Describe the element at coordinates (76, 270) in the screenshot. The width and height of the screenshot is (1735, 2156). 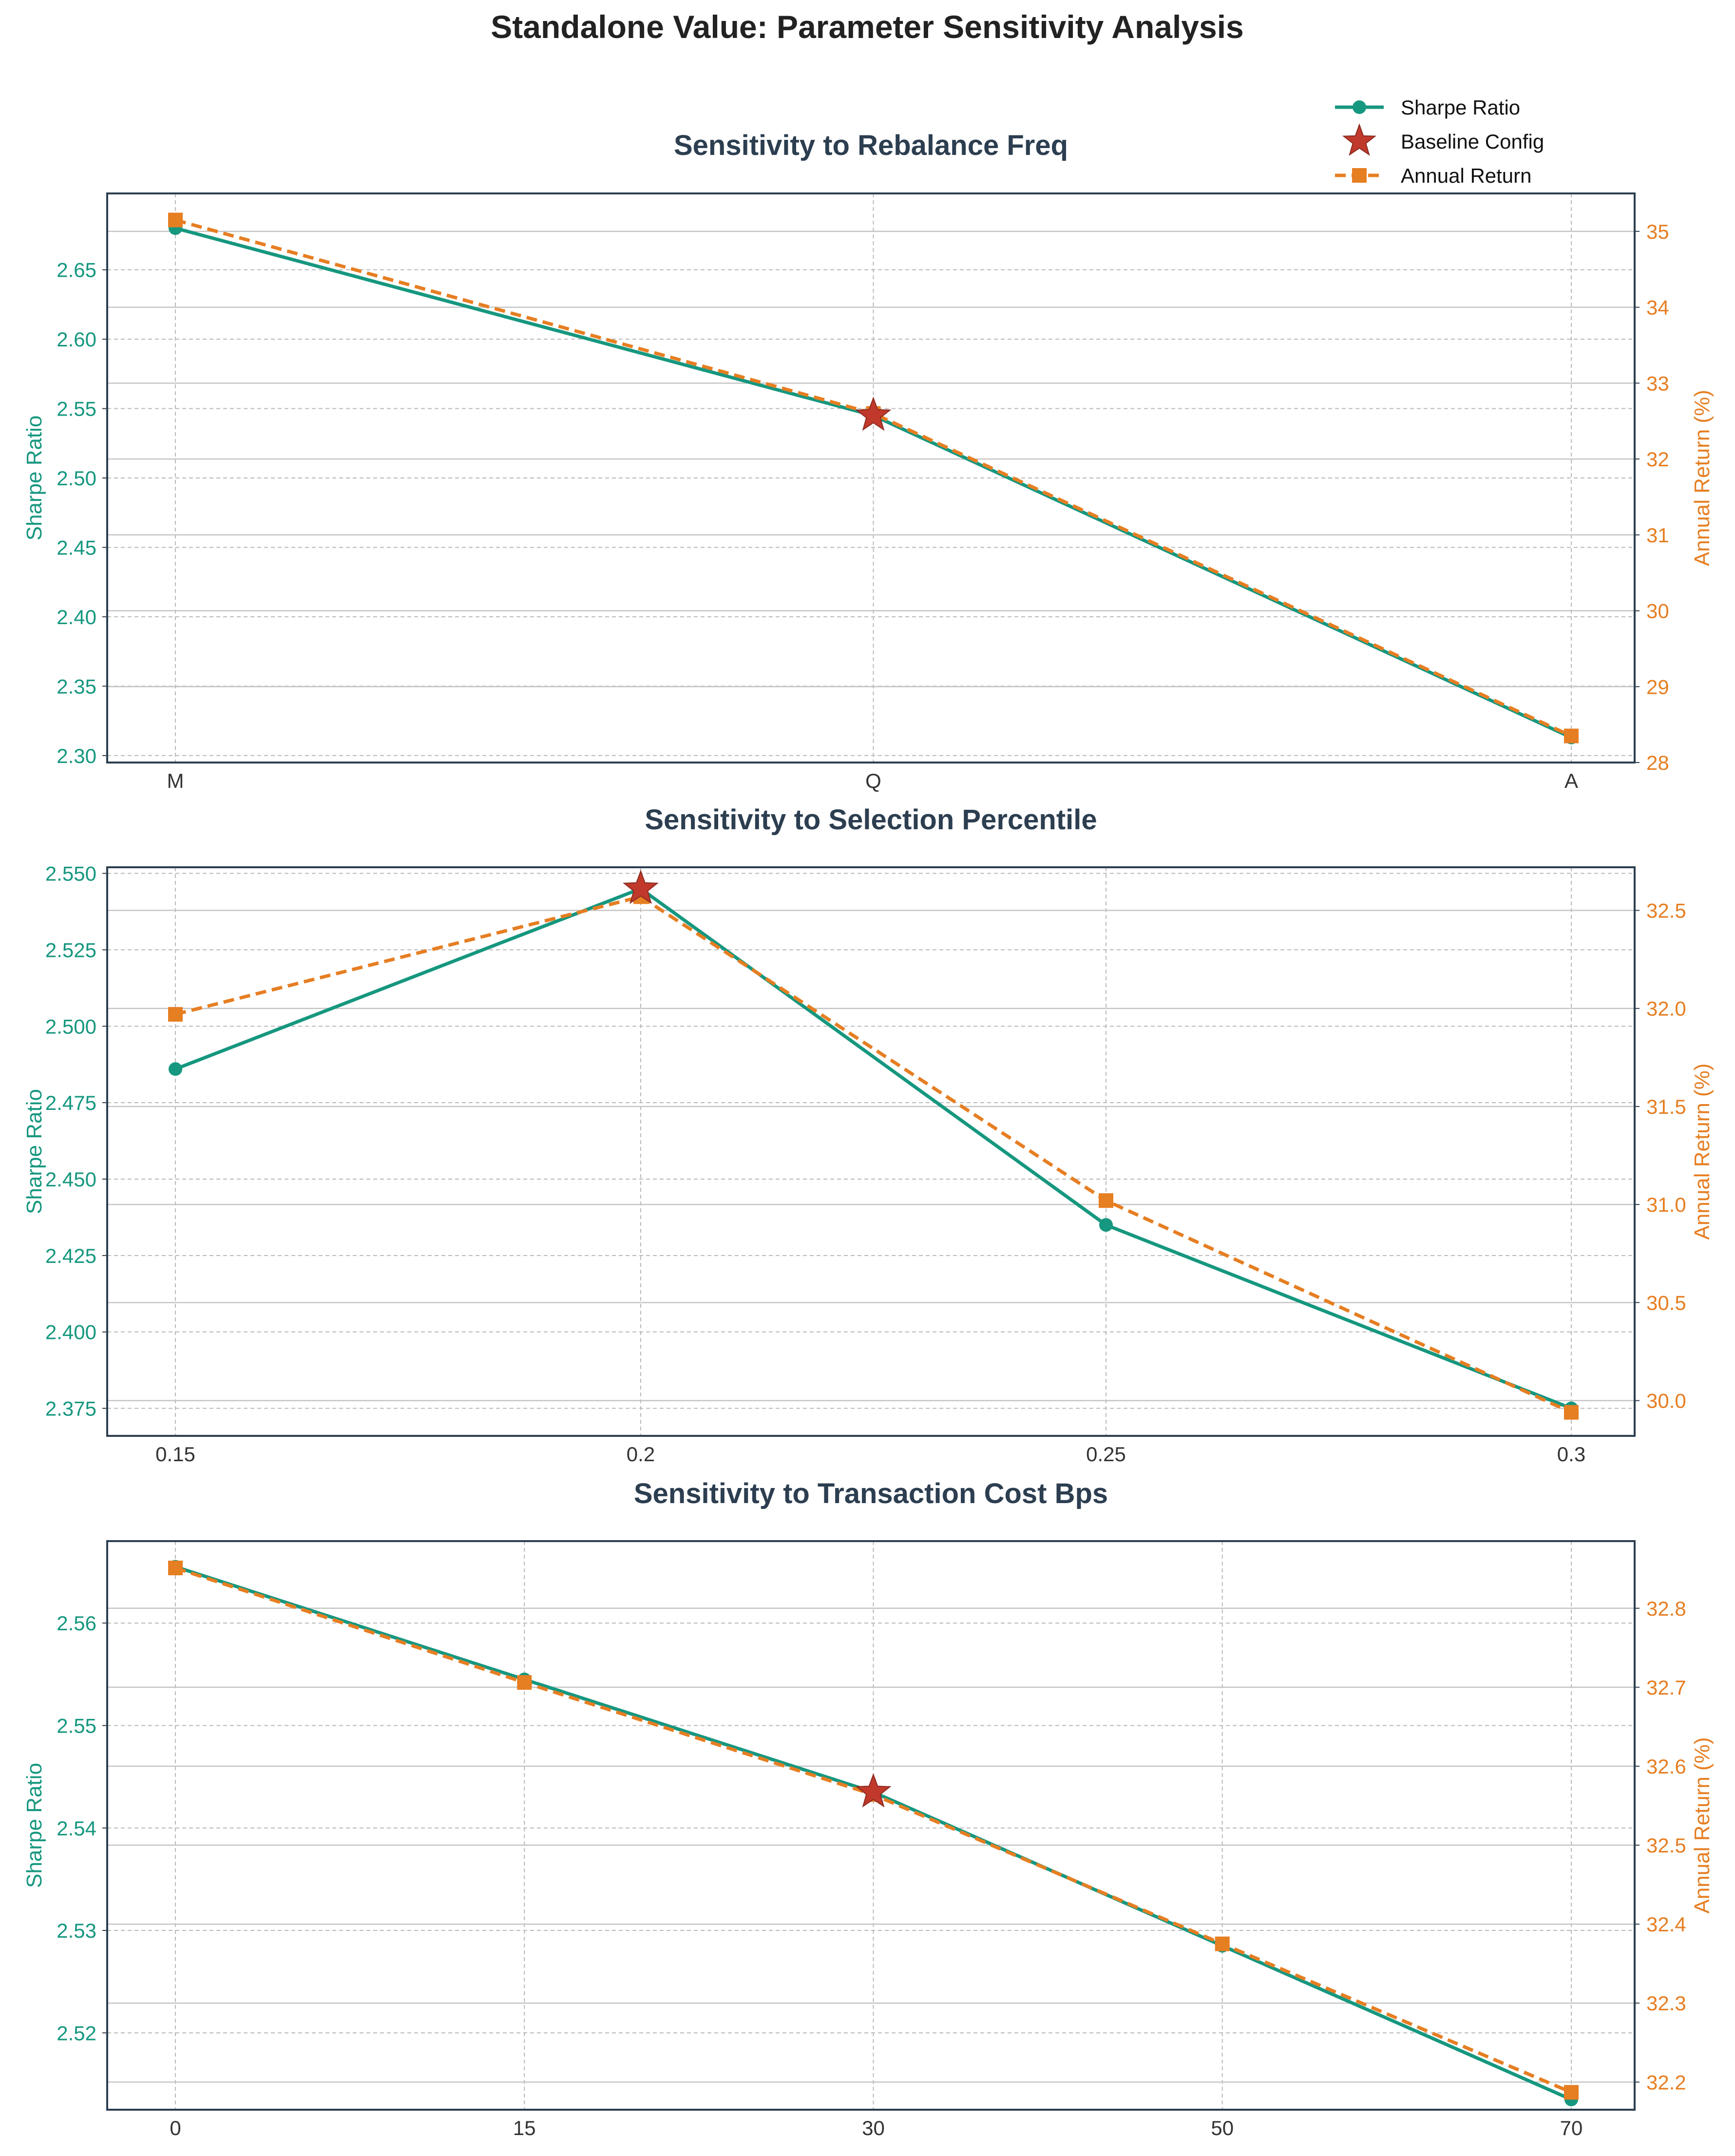
I see `y-tick-label-left: 2.65` at that location.